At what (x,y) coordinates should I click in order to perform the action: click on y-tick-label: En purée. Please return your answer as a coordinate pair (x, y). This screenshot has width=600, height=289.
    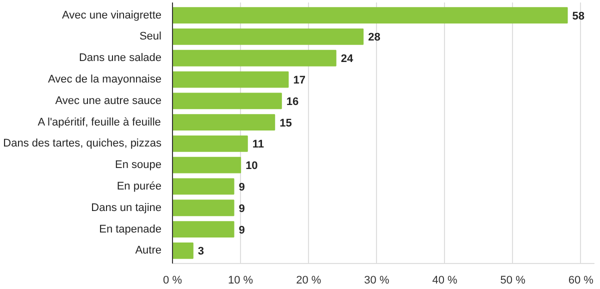
    Looking at the image, I should click on (139, 186).